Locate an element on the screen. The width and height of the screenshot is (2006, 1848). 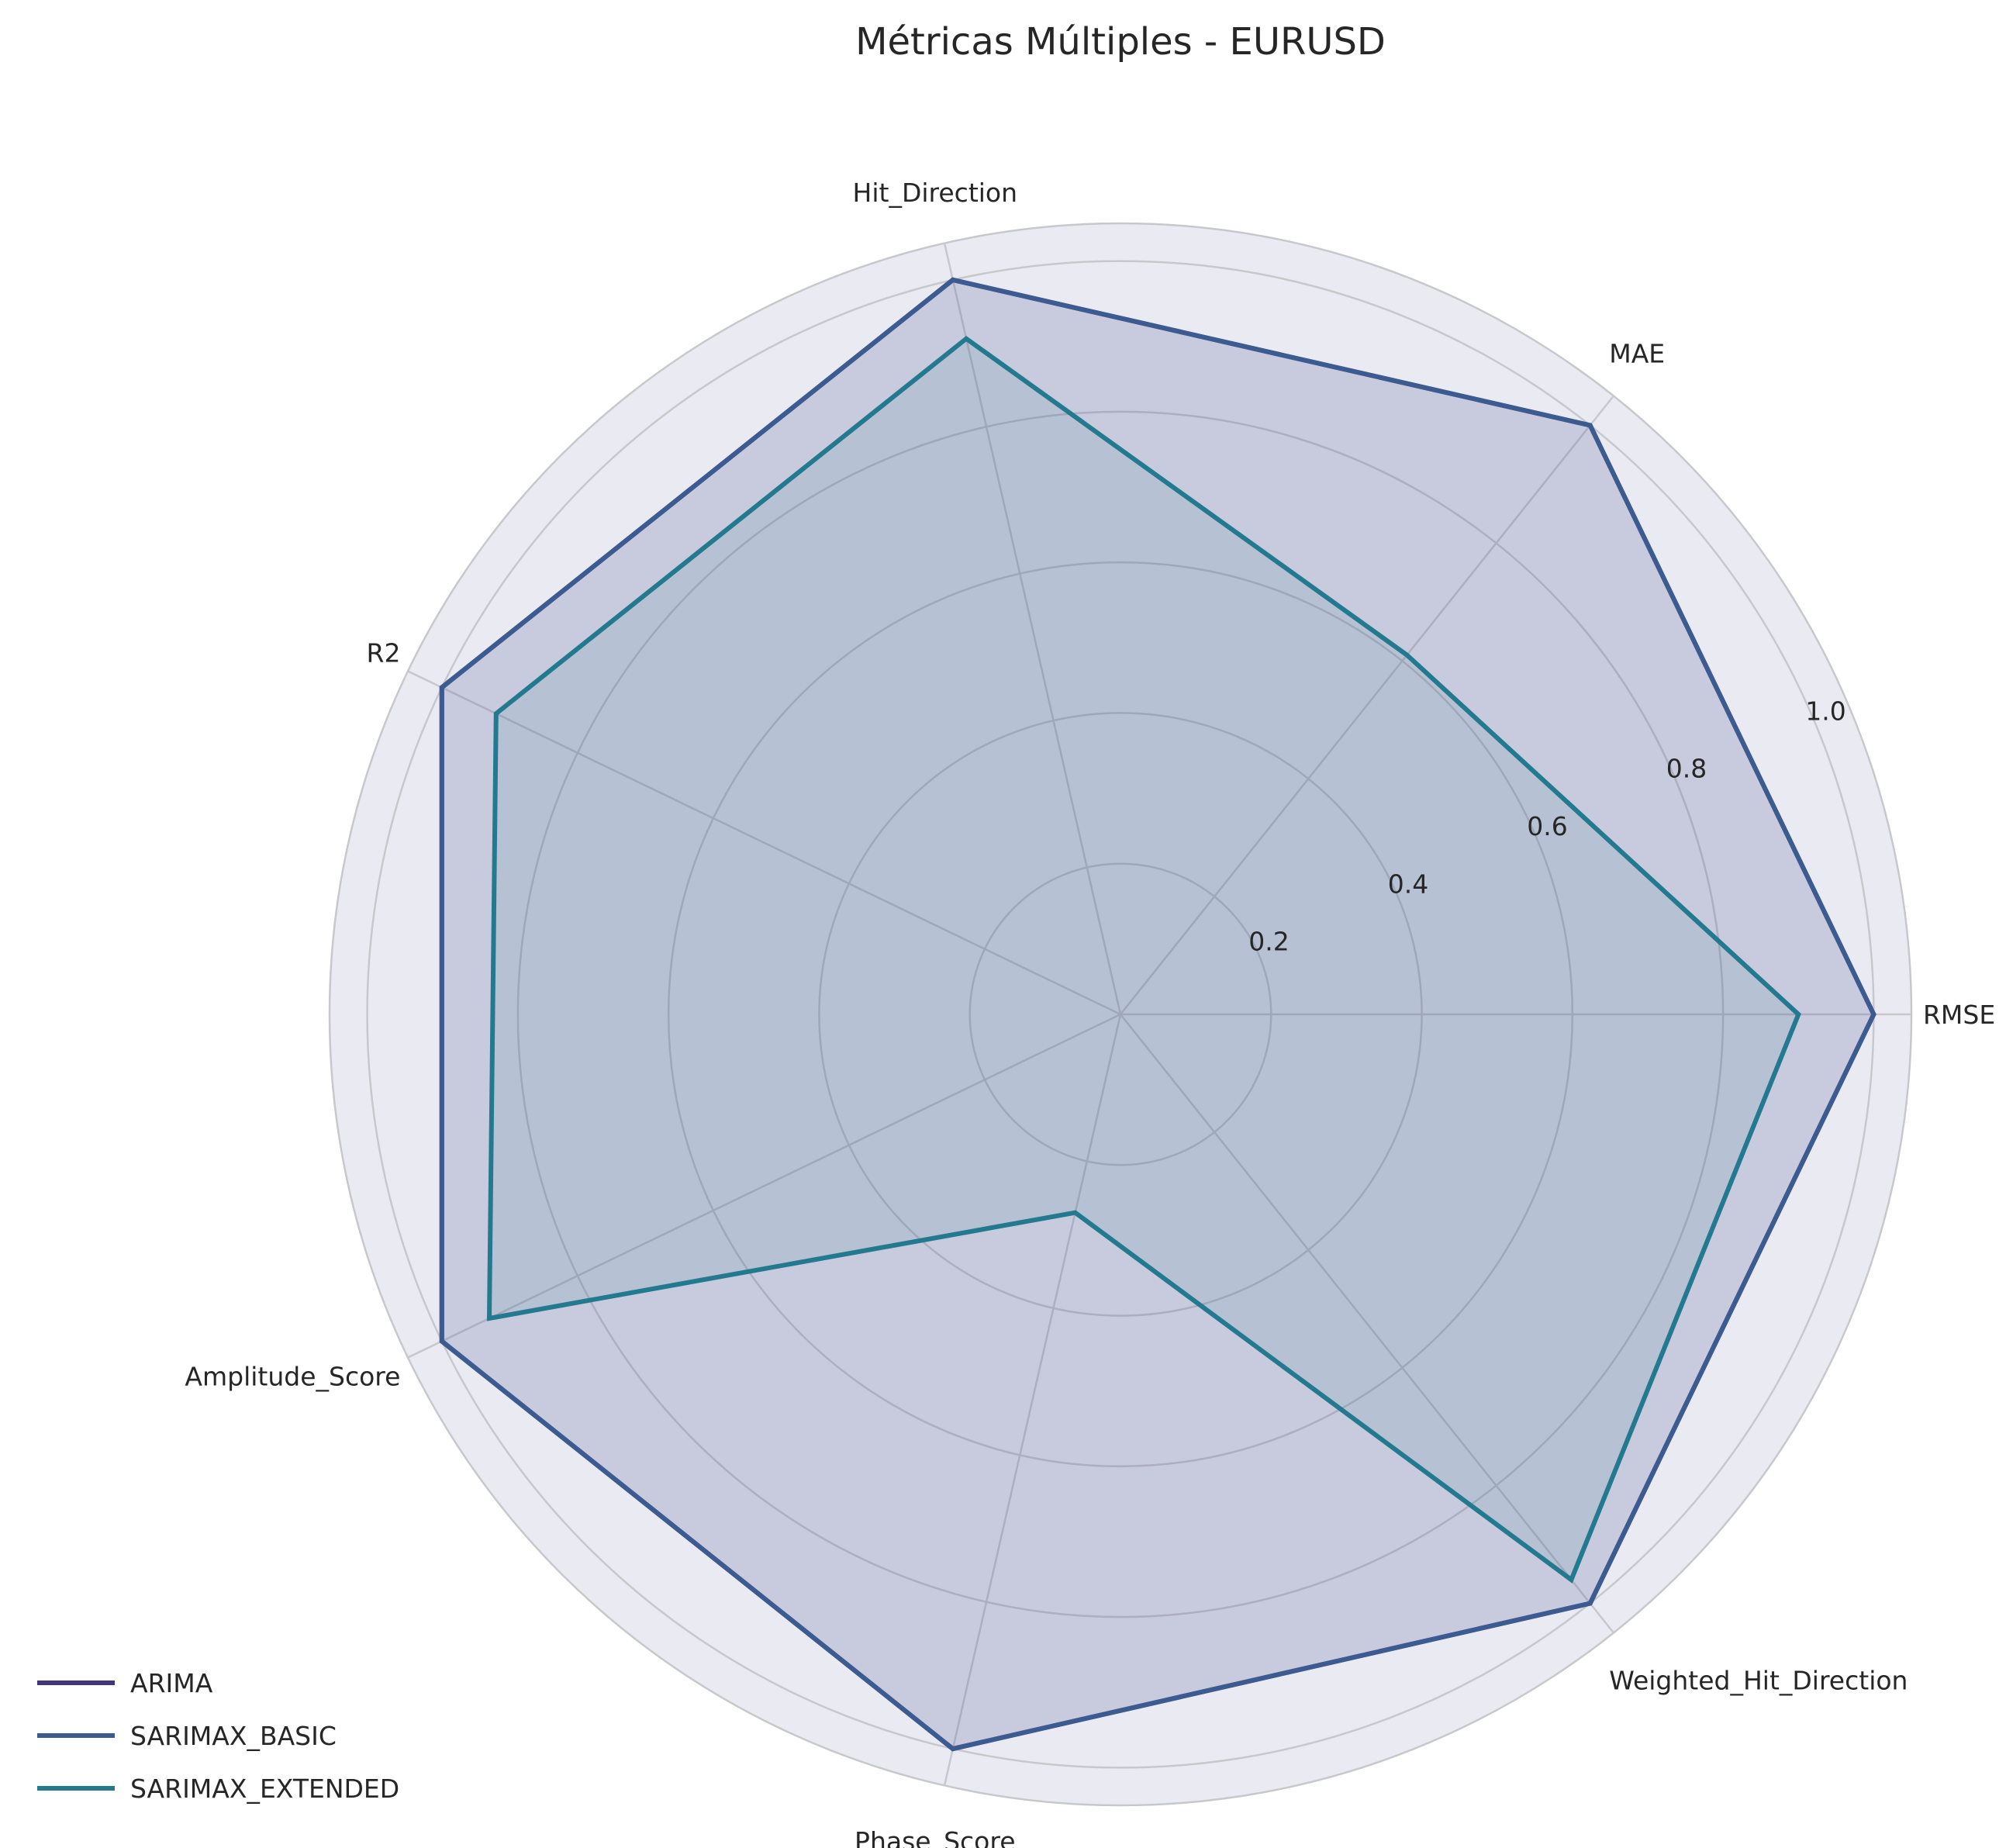
axis-label-mae: MAE is located at coordinates (1637, 354).